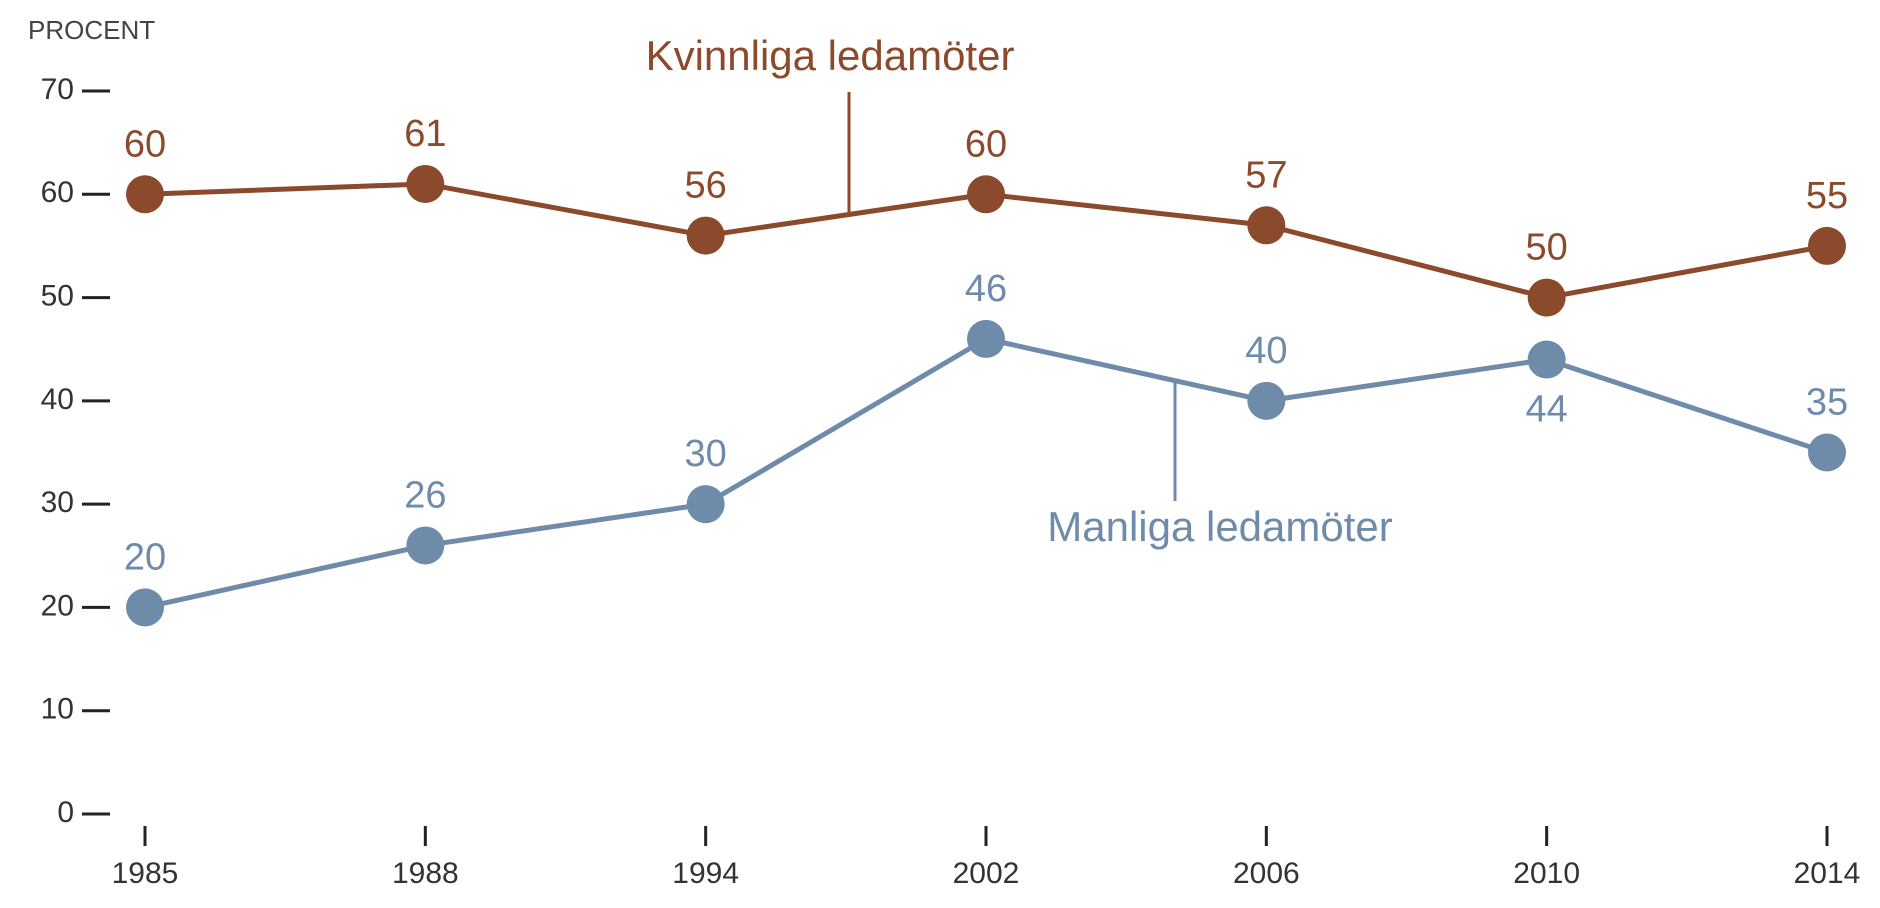 This screenshot has height=908, width=1880. What do you see at coordinates (91, 30) in the screenshot?
I see `y-axis-label: PROCENT` at bounding box center [91, 30].